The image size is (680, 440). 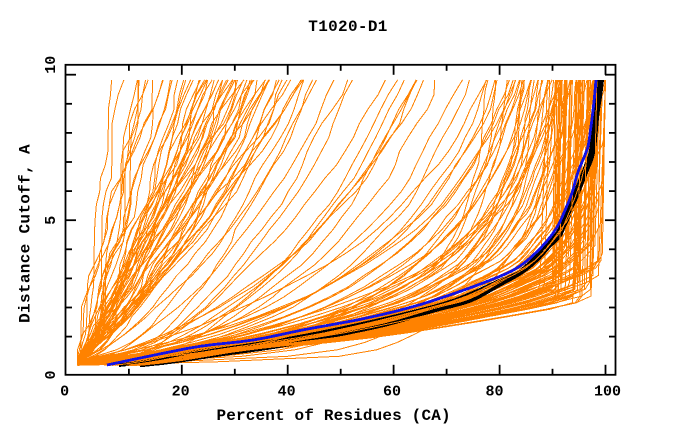 I want to click on svg-text: Distance Cutoff, A, so click(x=26, y=233).